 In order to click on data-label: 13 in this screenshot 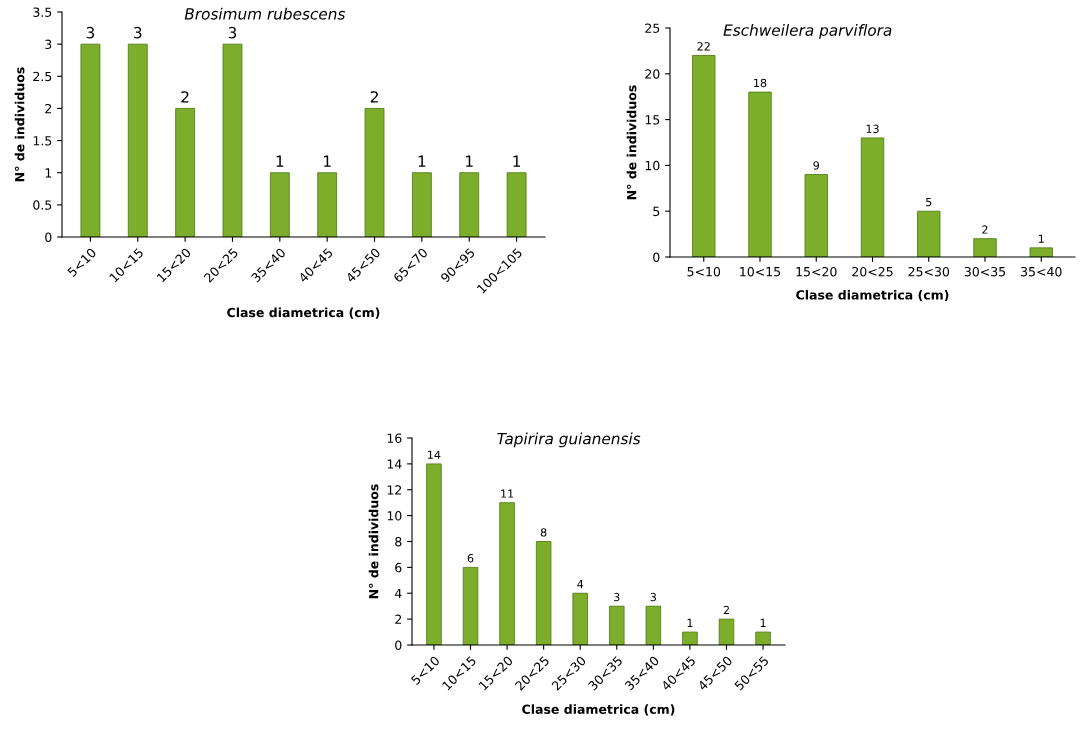, I will do `click(872, 128)`.